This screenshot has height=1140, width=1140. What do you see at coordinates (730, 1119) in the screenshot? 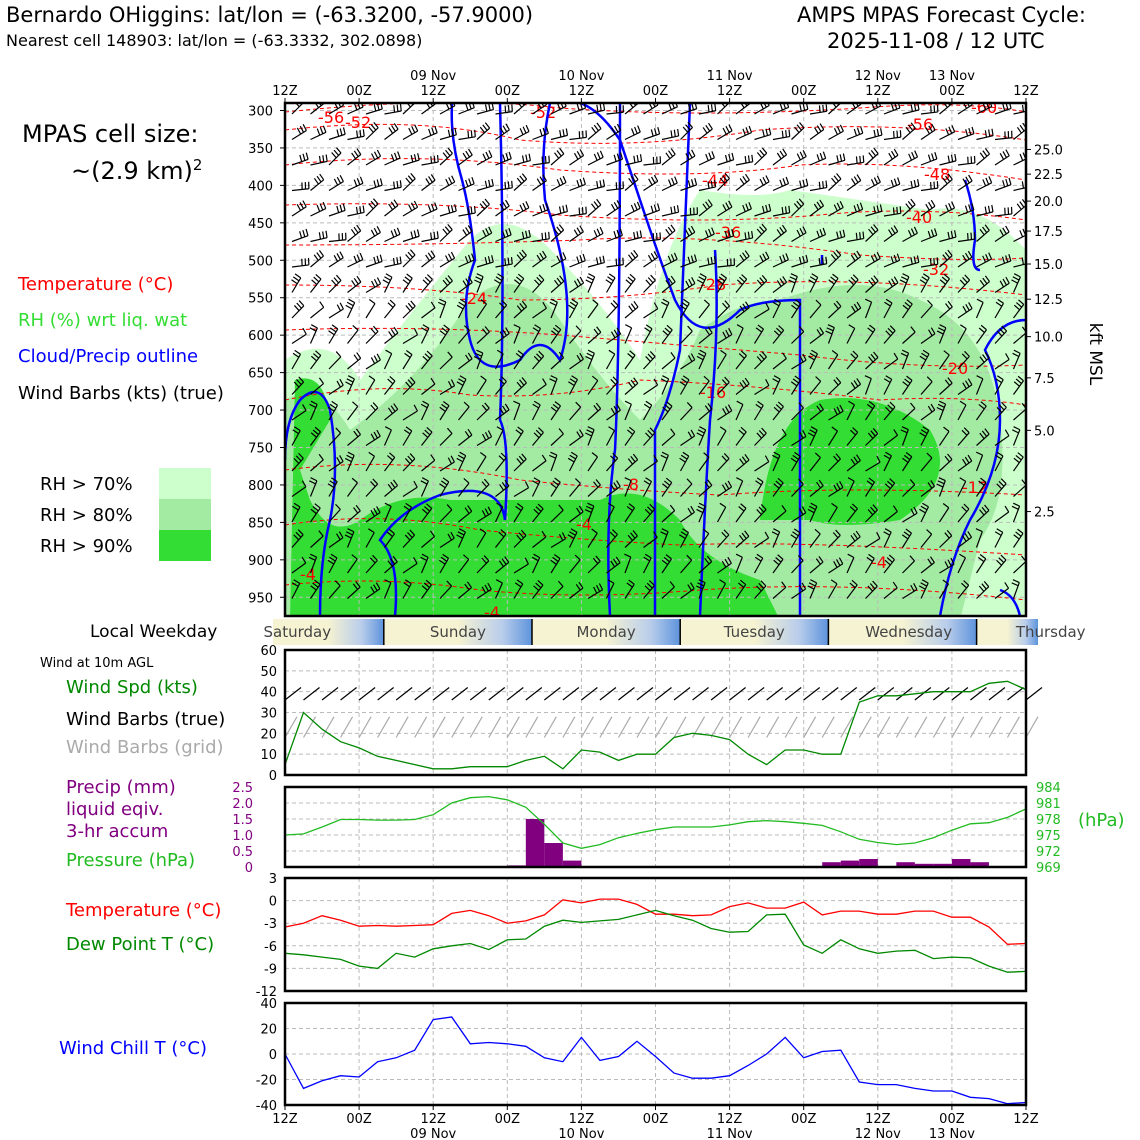
I see `bottom-time-label: 12Z` at bounding box center [730, 1119].